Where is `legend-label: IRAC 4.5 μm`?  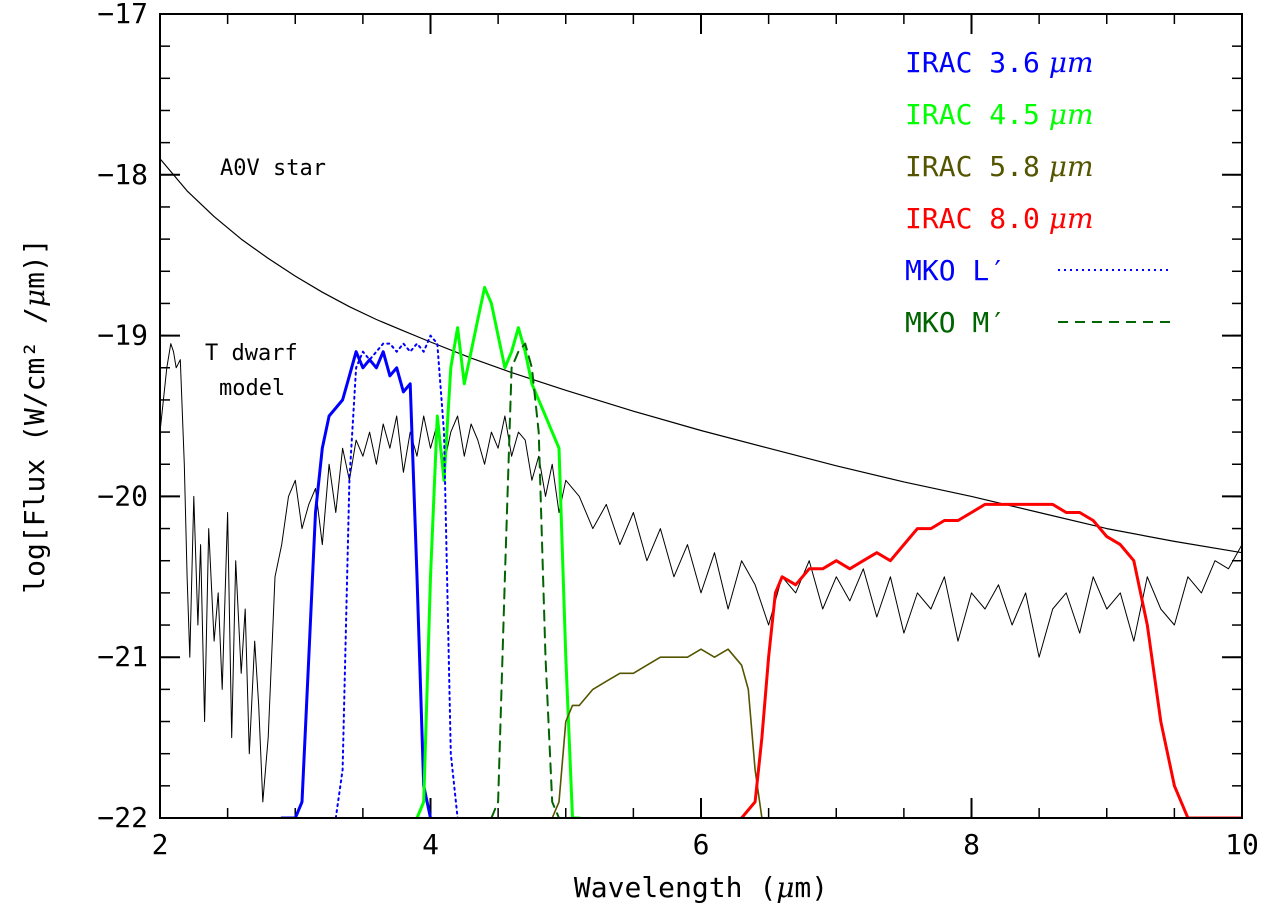 legend-label: IRAC 4.5 μm is located at coordinates (999, 114).